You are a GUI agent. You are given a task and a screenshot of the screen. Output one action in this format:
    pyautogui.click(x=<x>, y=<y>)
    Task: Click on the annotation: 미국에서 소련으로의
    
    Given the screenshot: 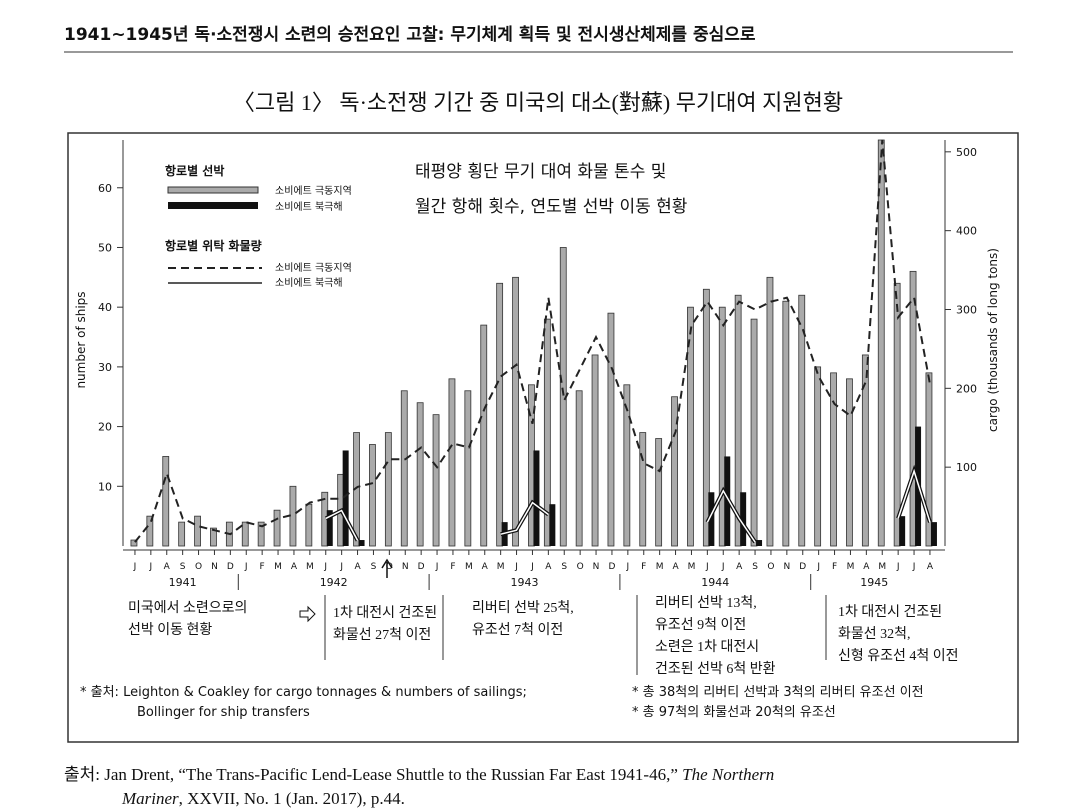 What is the action you would take?
    pyautogui.click(x=187, y=608)
    